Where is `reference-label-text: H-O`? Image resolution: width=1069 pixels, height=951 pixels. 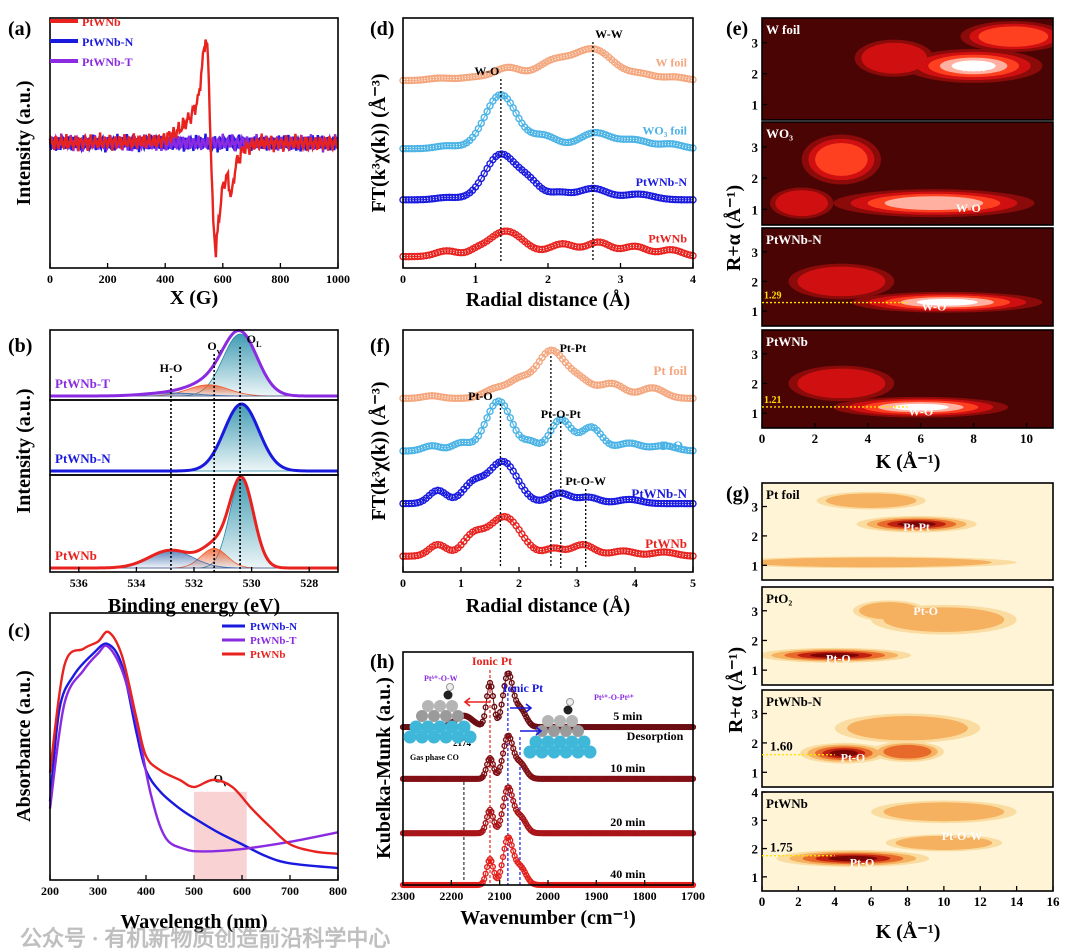 reference-label-text: H-O is located at coordinates (171, 368).